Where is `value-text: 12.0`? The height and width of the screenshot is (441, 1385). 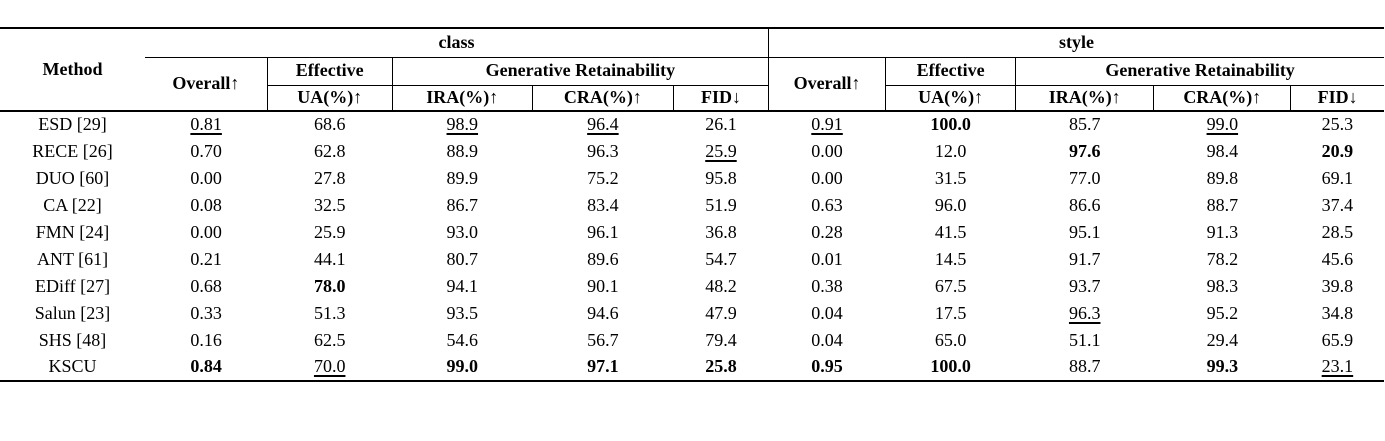 value-text: 12.0 is located at coordinates (950, 150).